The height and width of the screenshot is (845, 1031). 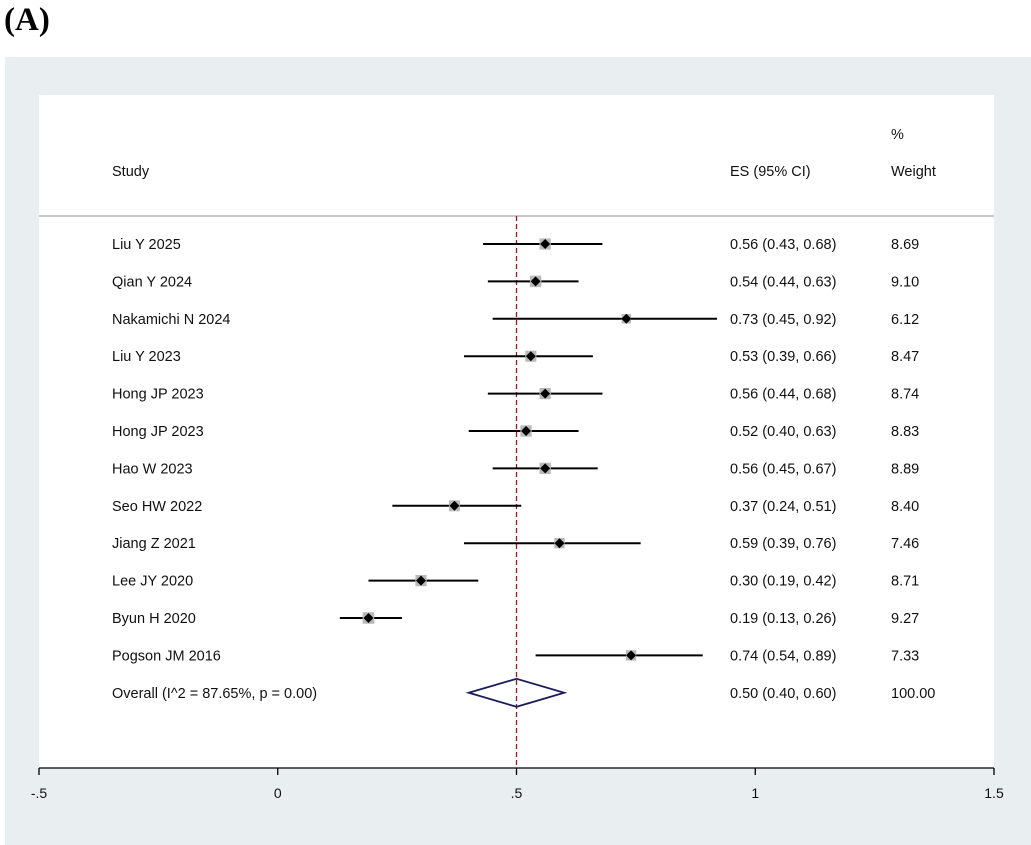 What do you see at coordinates (783, 245) in the screenshot?
I see `es-ci-label: 0.56 (0.43, 0.68)` at bounding box center [783, 245].